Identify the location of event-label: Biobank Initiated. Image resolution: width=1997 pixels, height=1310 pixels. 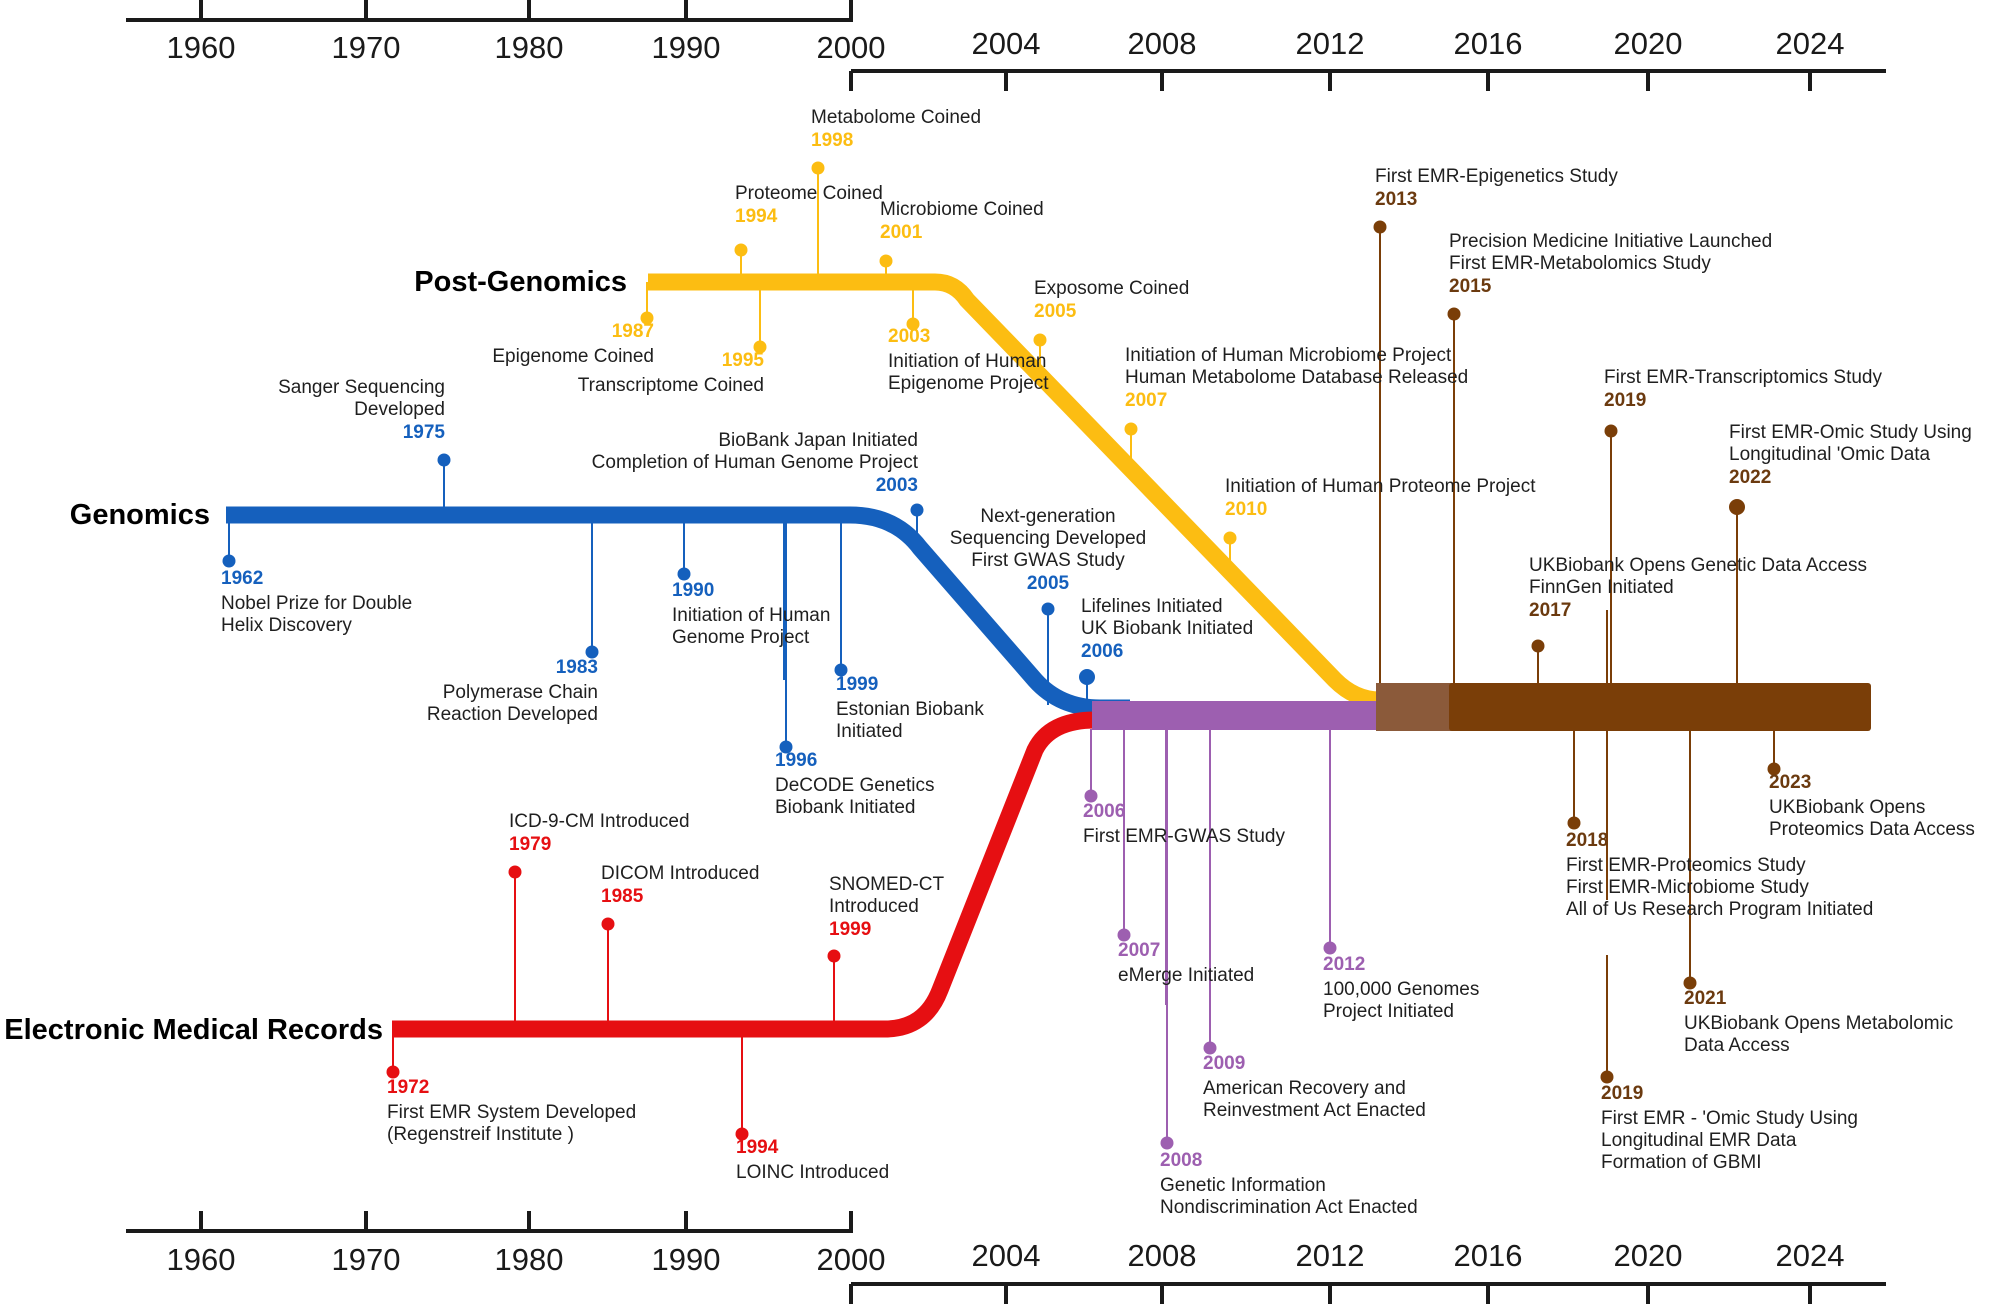
(845, 807).